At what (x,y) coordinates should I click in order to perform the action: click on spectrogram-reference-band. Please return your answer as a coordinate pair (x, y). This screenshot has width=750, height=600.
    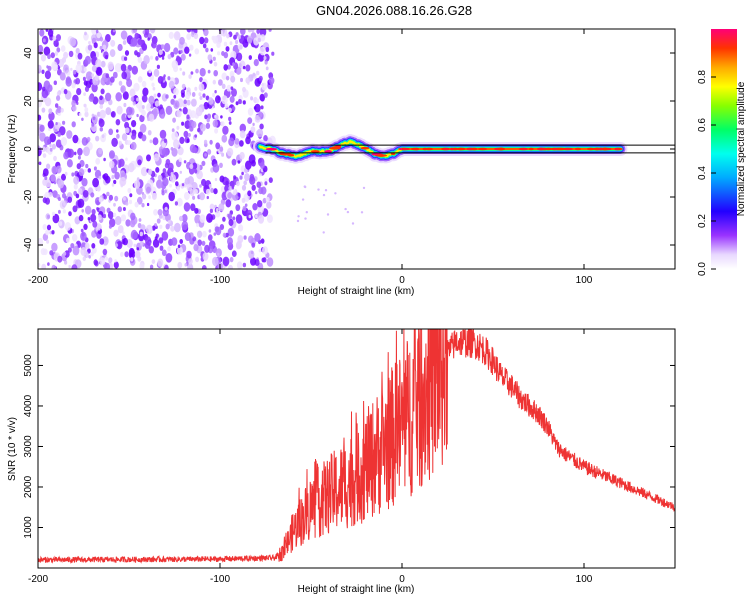
    Looking at the image, I should click on (470, 149).